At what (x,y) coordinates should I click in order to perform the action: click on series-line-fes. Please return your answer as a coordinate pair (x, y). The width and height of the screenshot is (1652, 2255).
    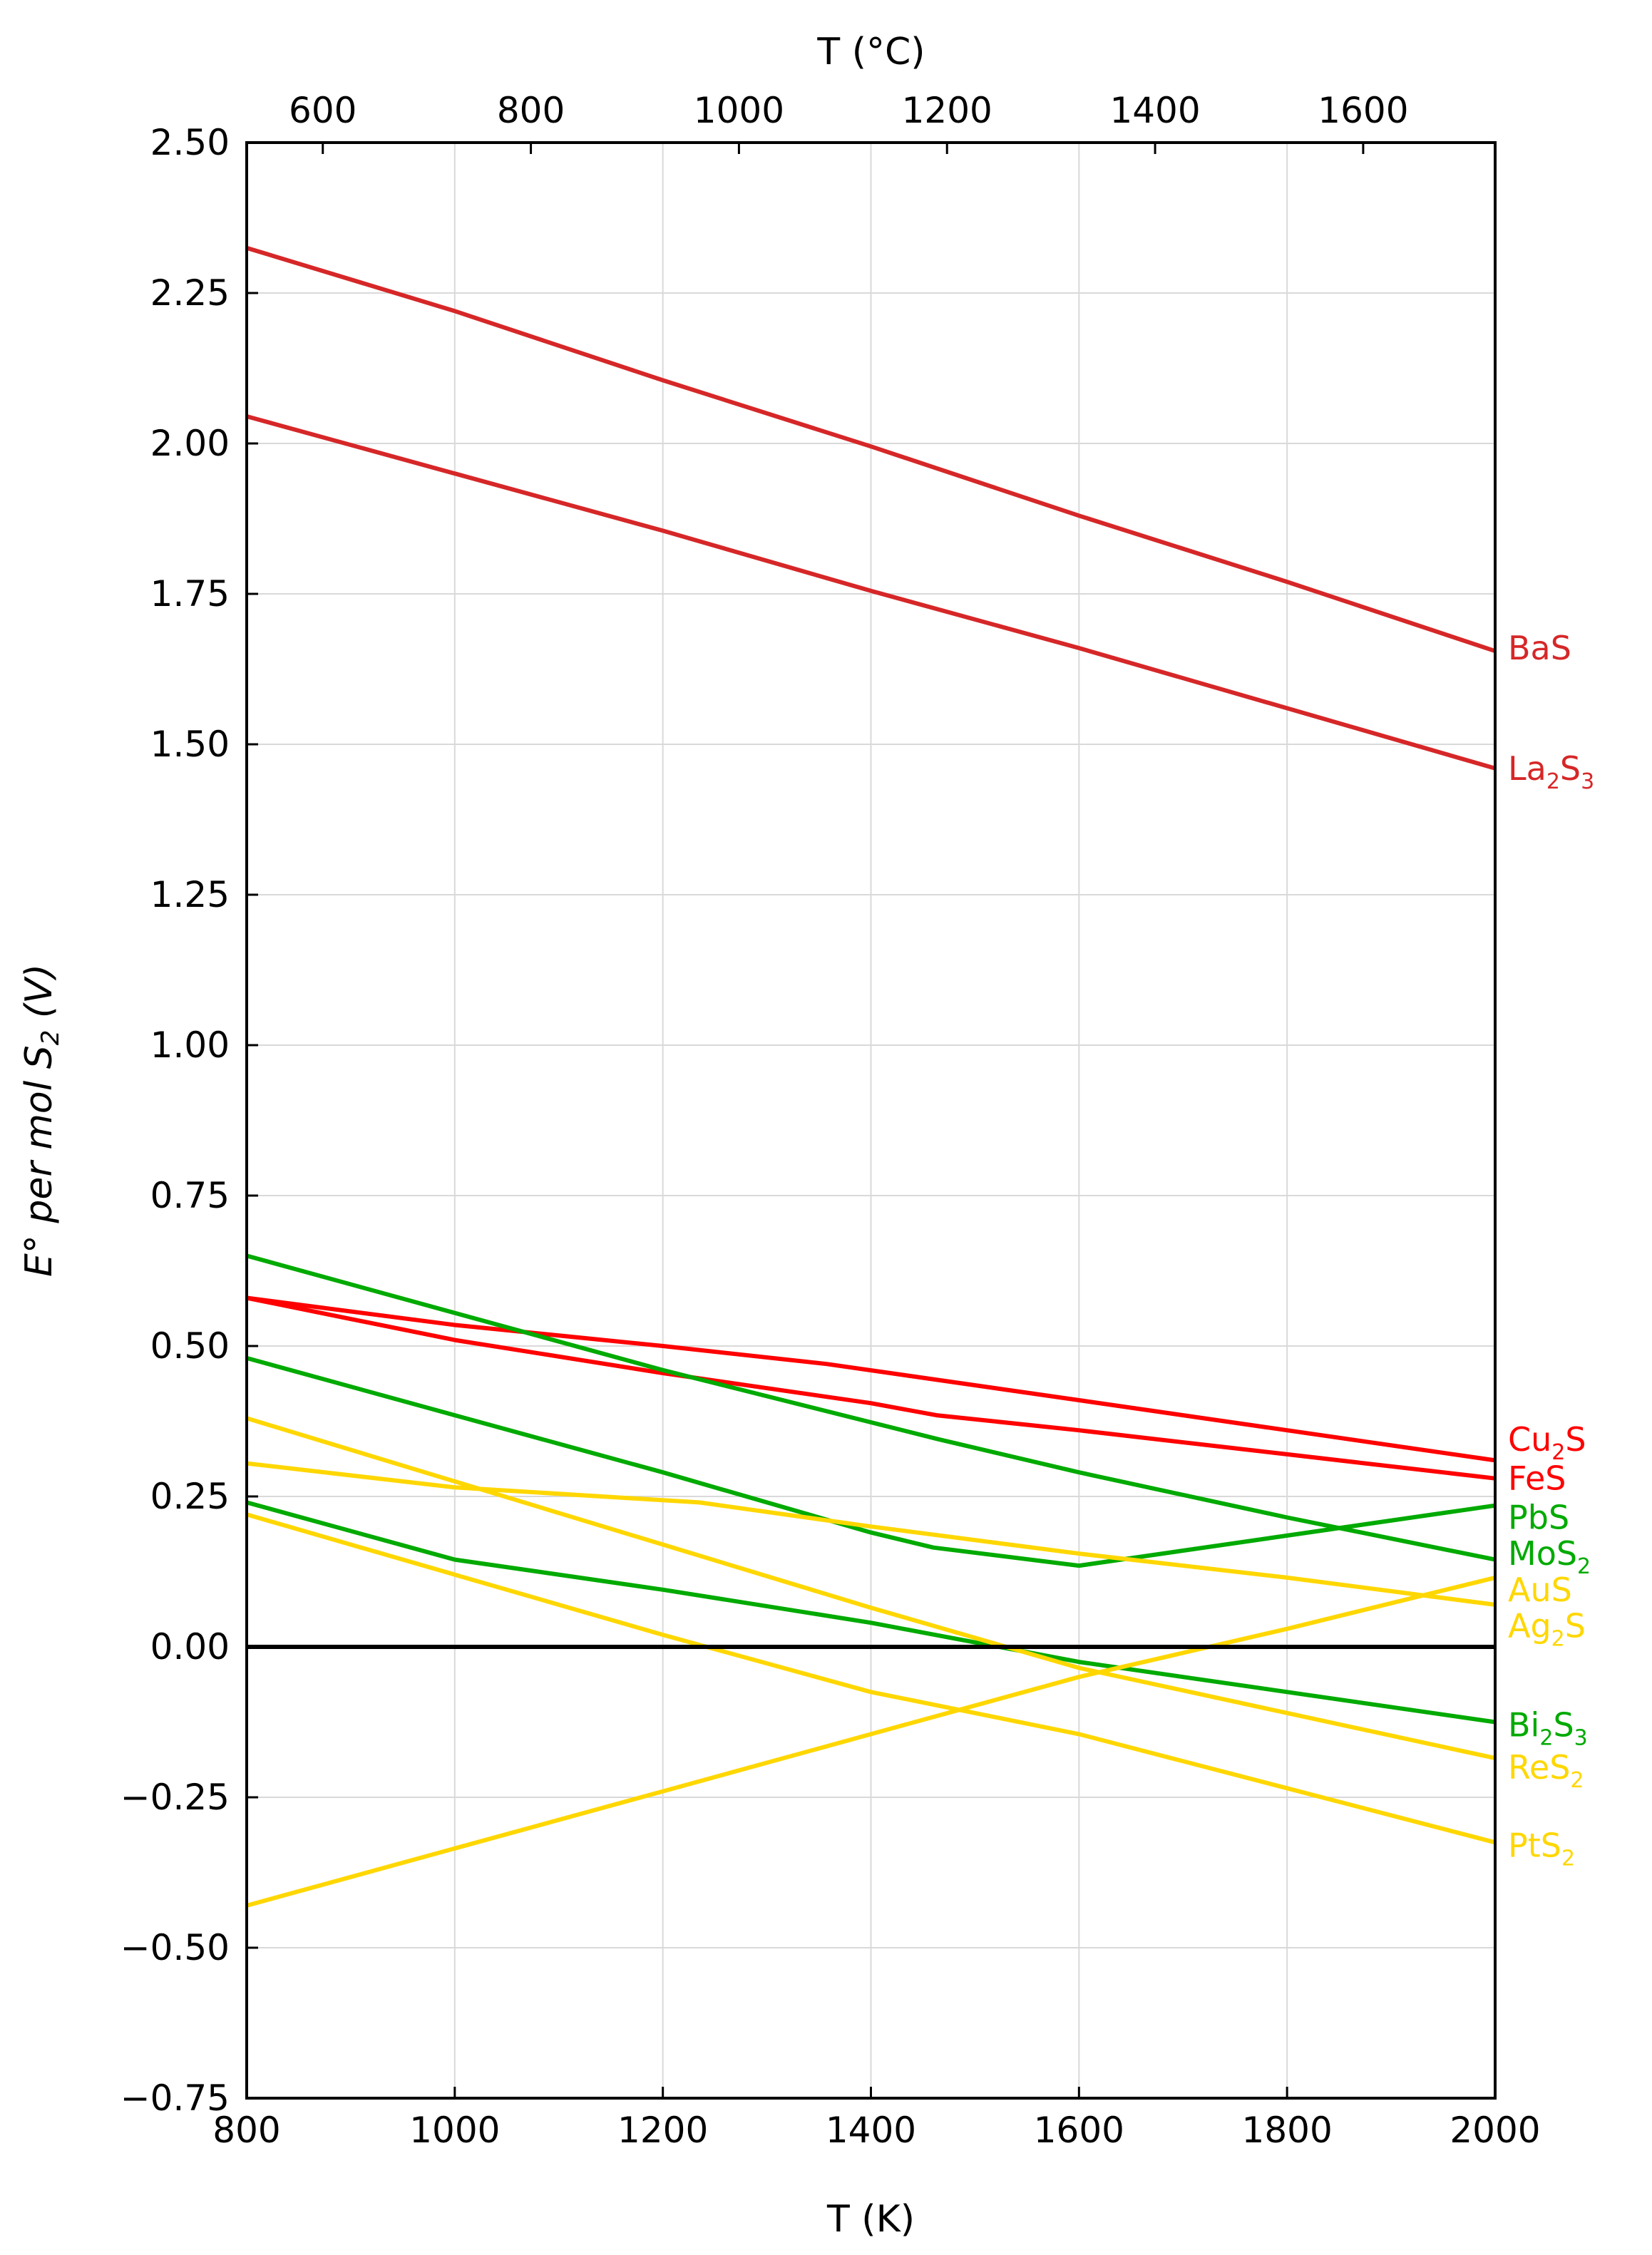
    Looking at the image, I should click on (871, 1388).